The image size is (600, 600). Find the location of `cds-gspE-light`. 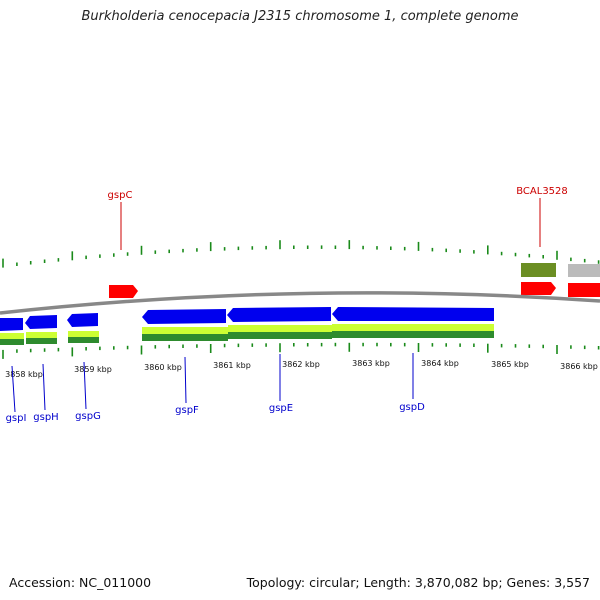

cds-gspE-light is located at coordinates (280, 328).